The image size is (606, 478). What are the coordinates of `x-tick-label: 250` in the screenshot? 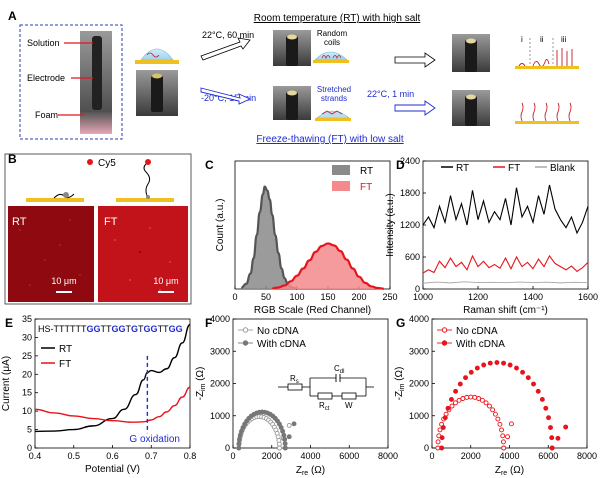 It's located at (389, 297).